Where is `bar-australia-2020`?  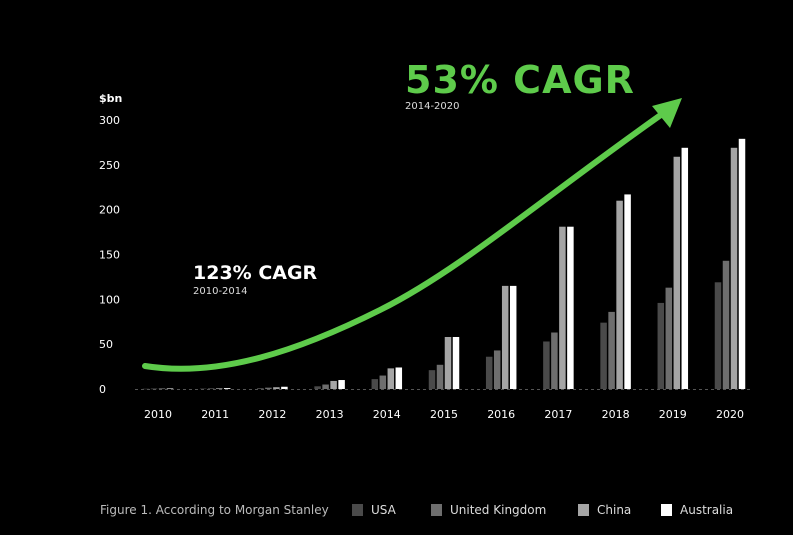 bar-australia-2020 is located at coordinates (742, 263).